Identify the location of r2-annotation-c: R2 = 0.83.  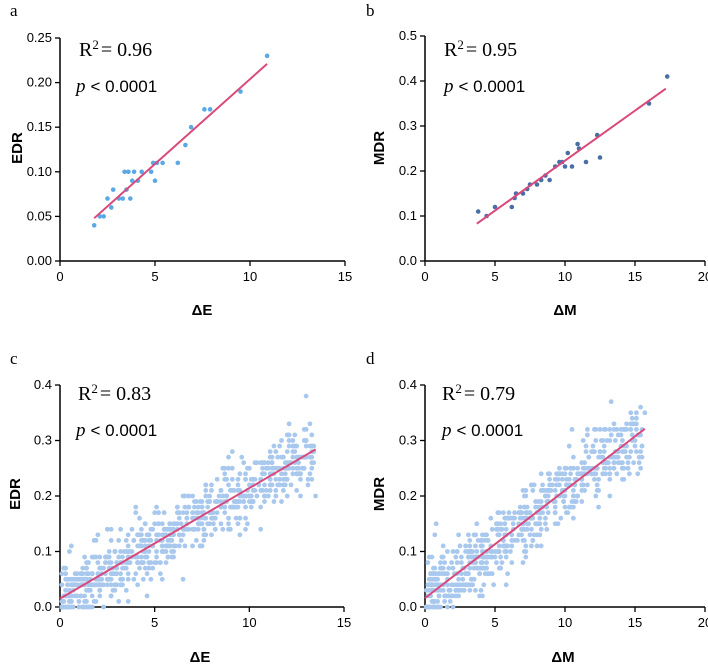
(114, 393).